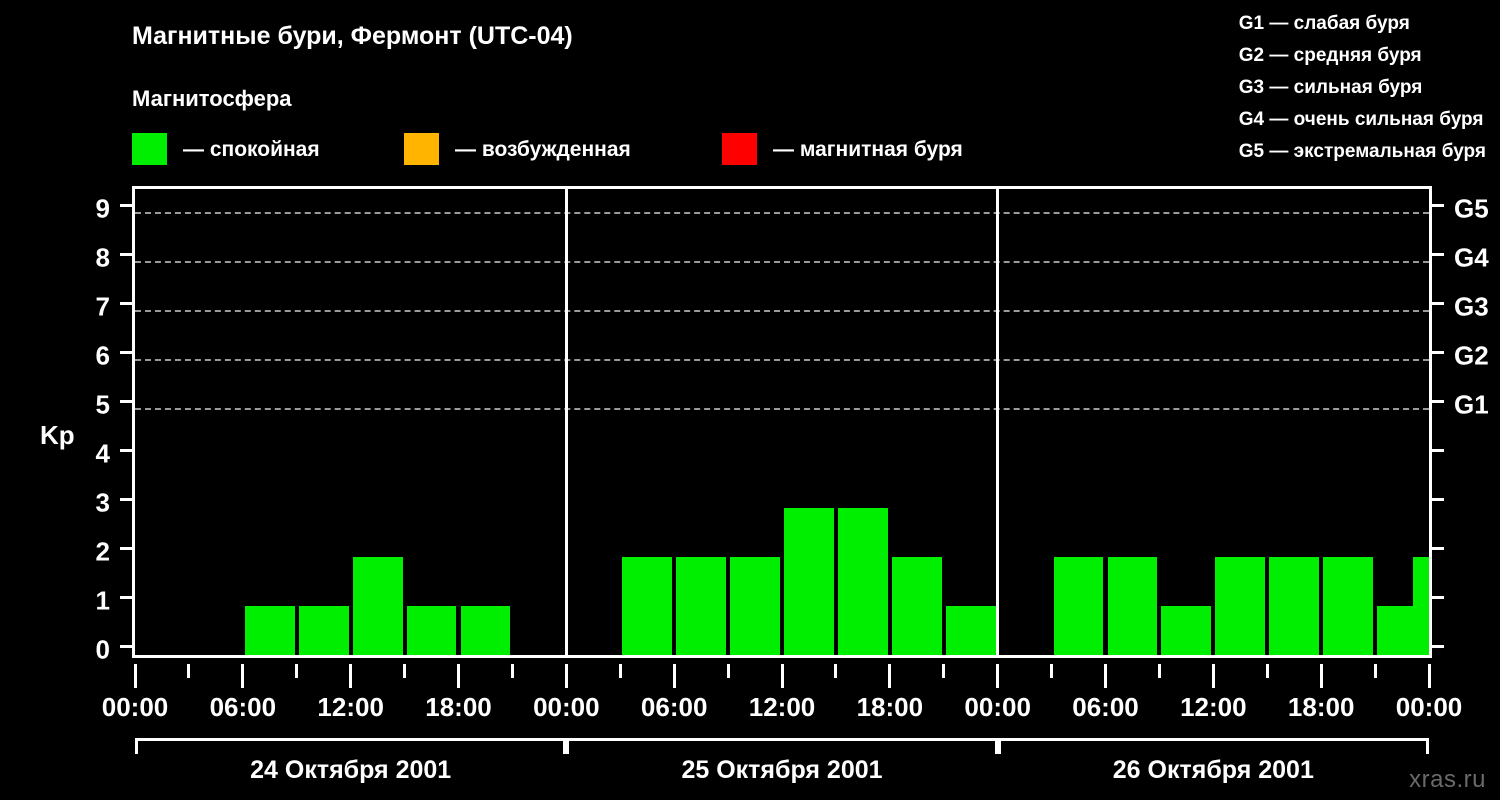 The image size is (1500, 800). I want to click on g-legend-line-g5: G5 — экстремальная буря, so click(1362, 151).